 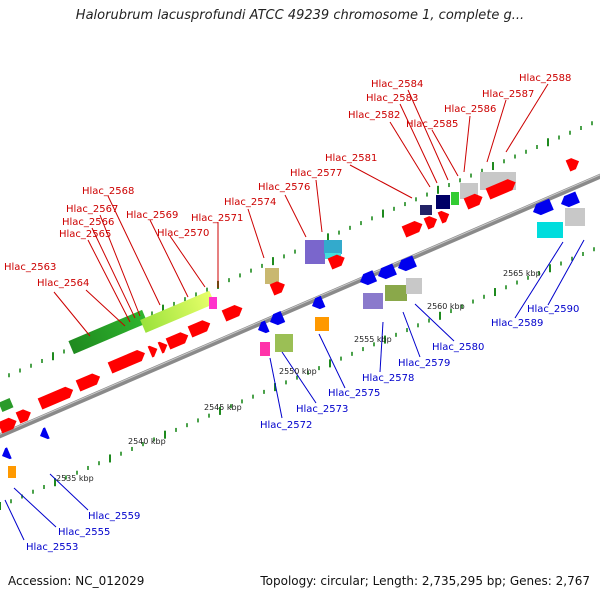 I want to click on gene-label: Hlac_2568, so click(x=108, y=191).